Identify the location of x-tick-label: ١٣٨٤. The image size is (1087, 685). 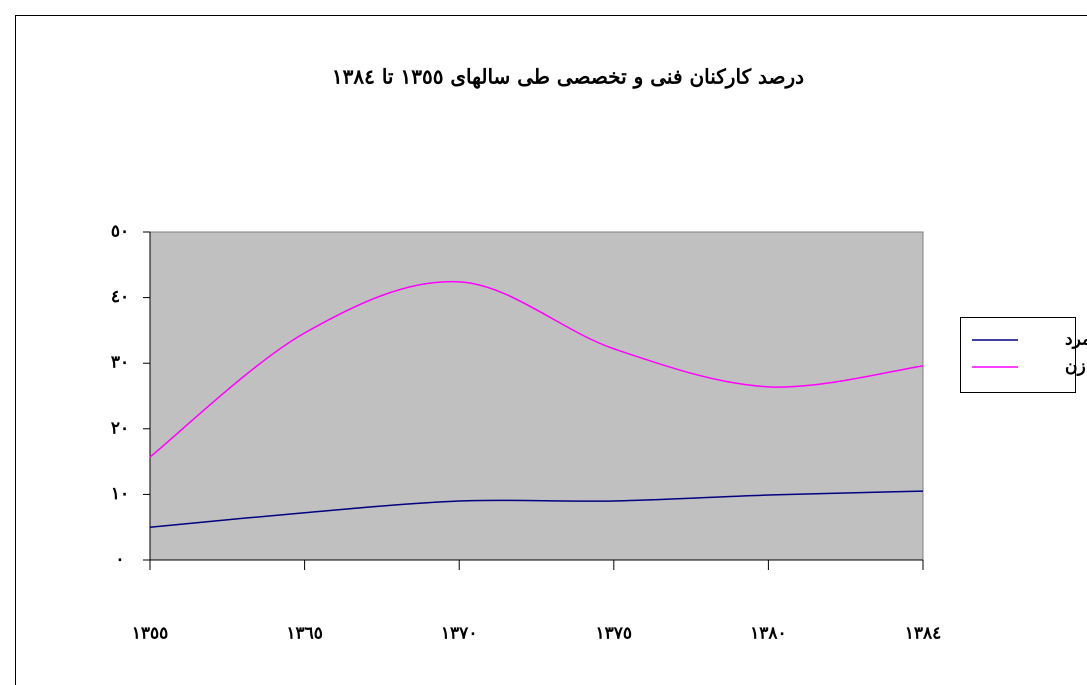
(923, 634).